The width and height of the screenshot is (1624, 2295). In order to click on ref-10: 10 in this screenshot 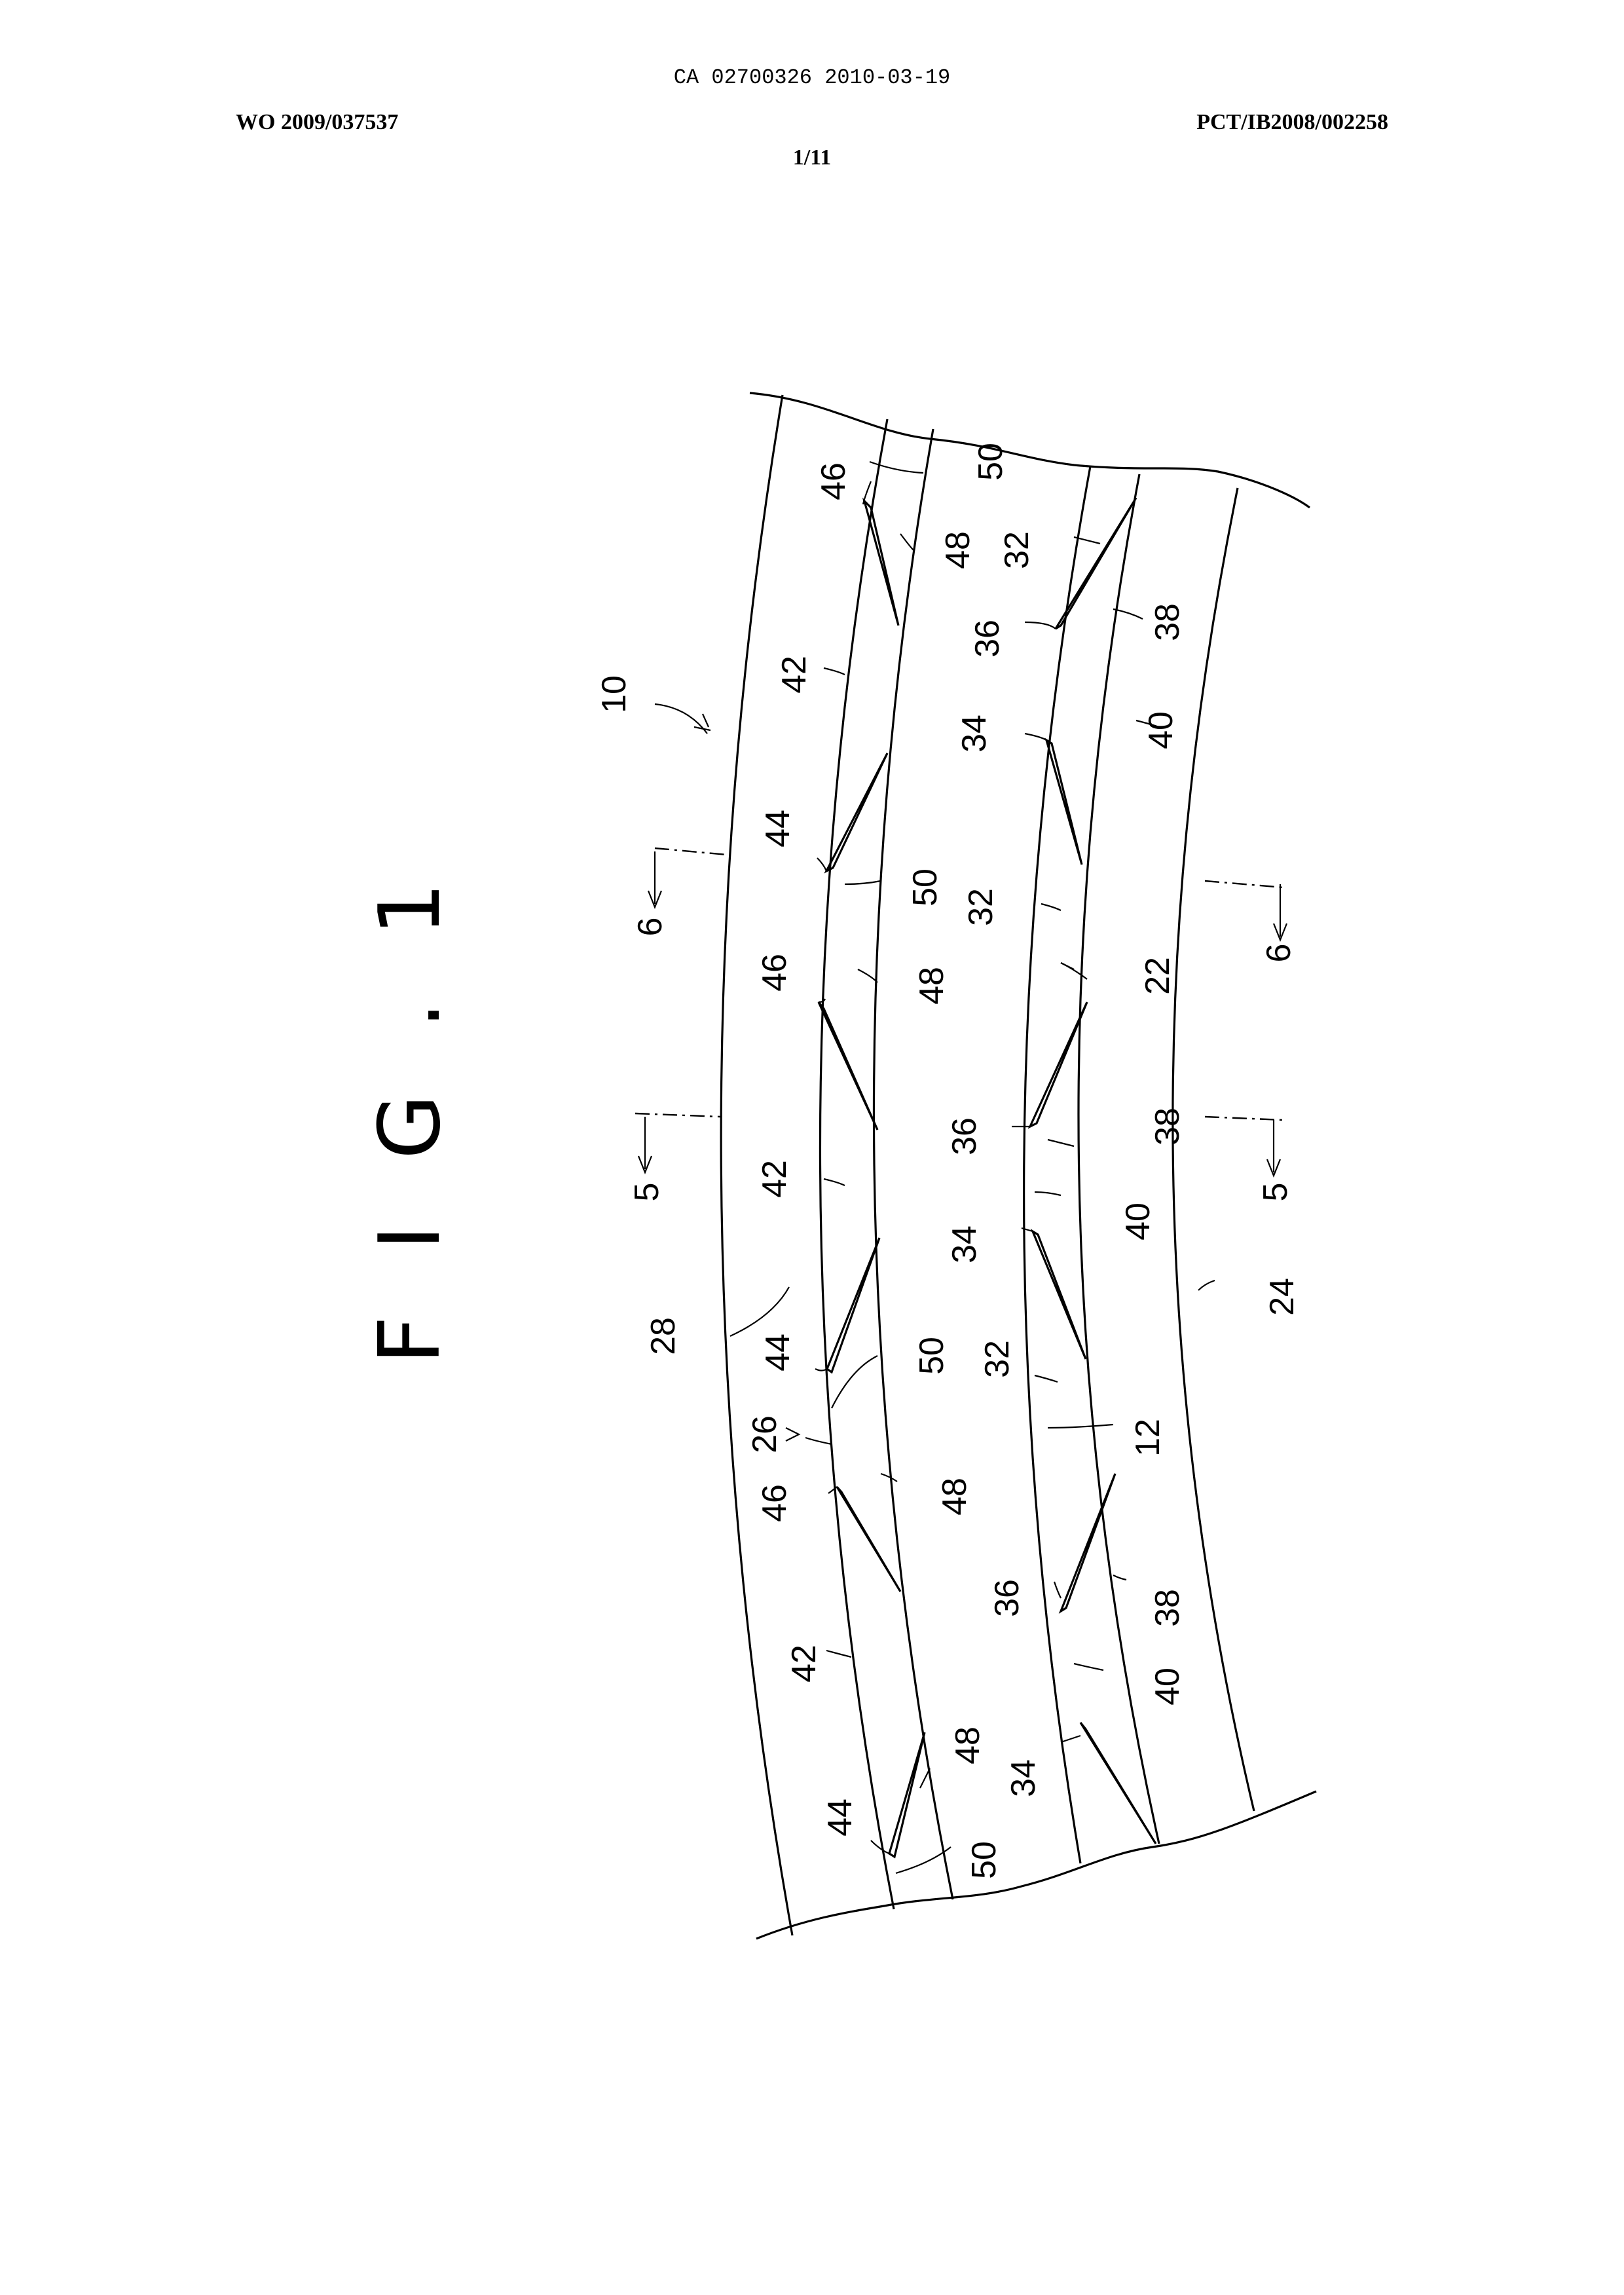, I will do `click(614, 694)`.